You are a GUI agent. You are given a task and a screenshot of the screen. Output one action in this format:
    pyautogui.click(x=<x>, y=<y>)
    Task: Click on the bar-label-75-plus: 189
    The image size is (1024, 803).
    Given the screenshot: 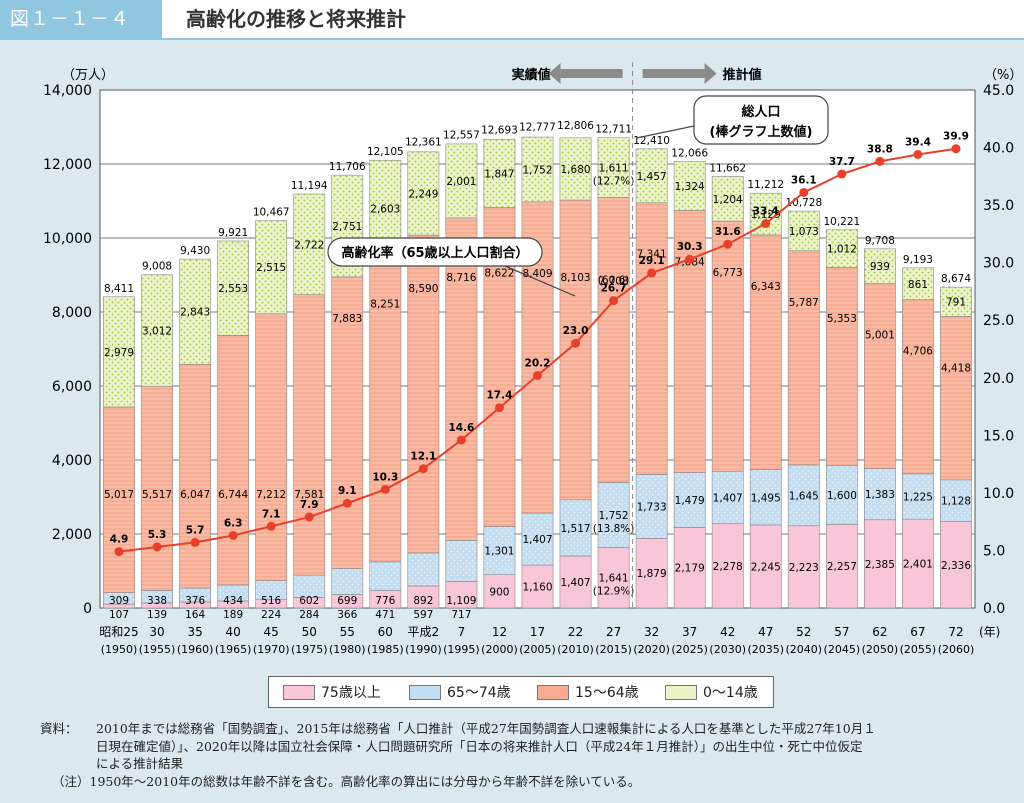 What is the action you would take?
    pyautogui.click(x=233, y=615)
    